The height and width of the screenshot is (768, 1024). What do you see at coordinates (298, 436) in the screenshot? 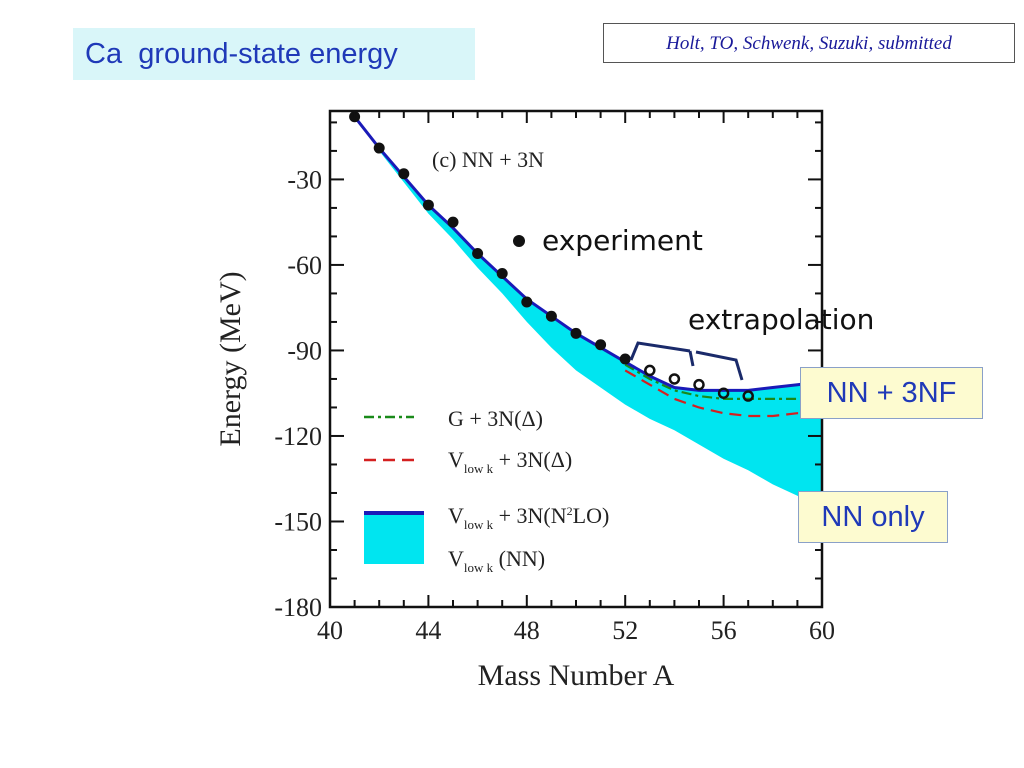
I see `y-tick-label: -120` at bounding box center [298, 436].